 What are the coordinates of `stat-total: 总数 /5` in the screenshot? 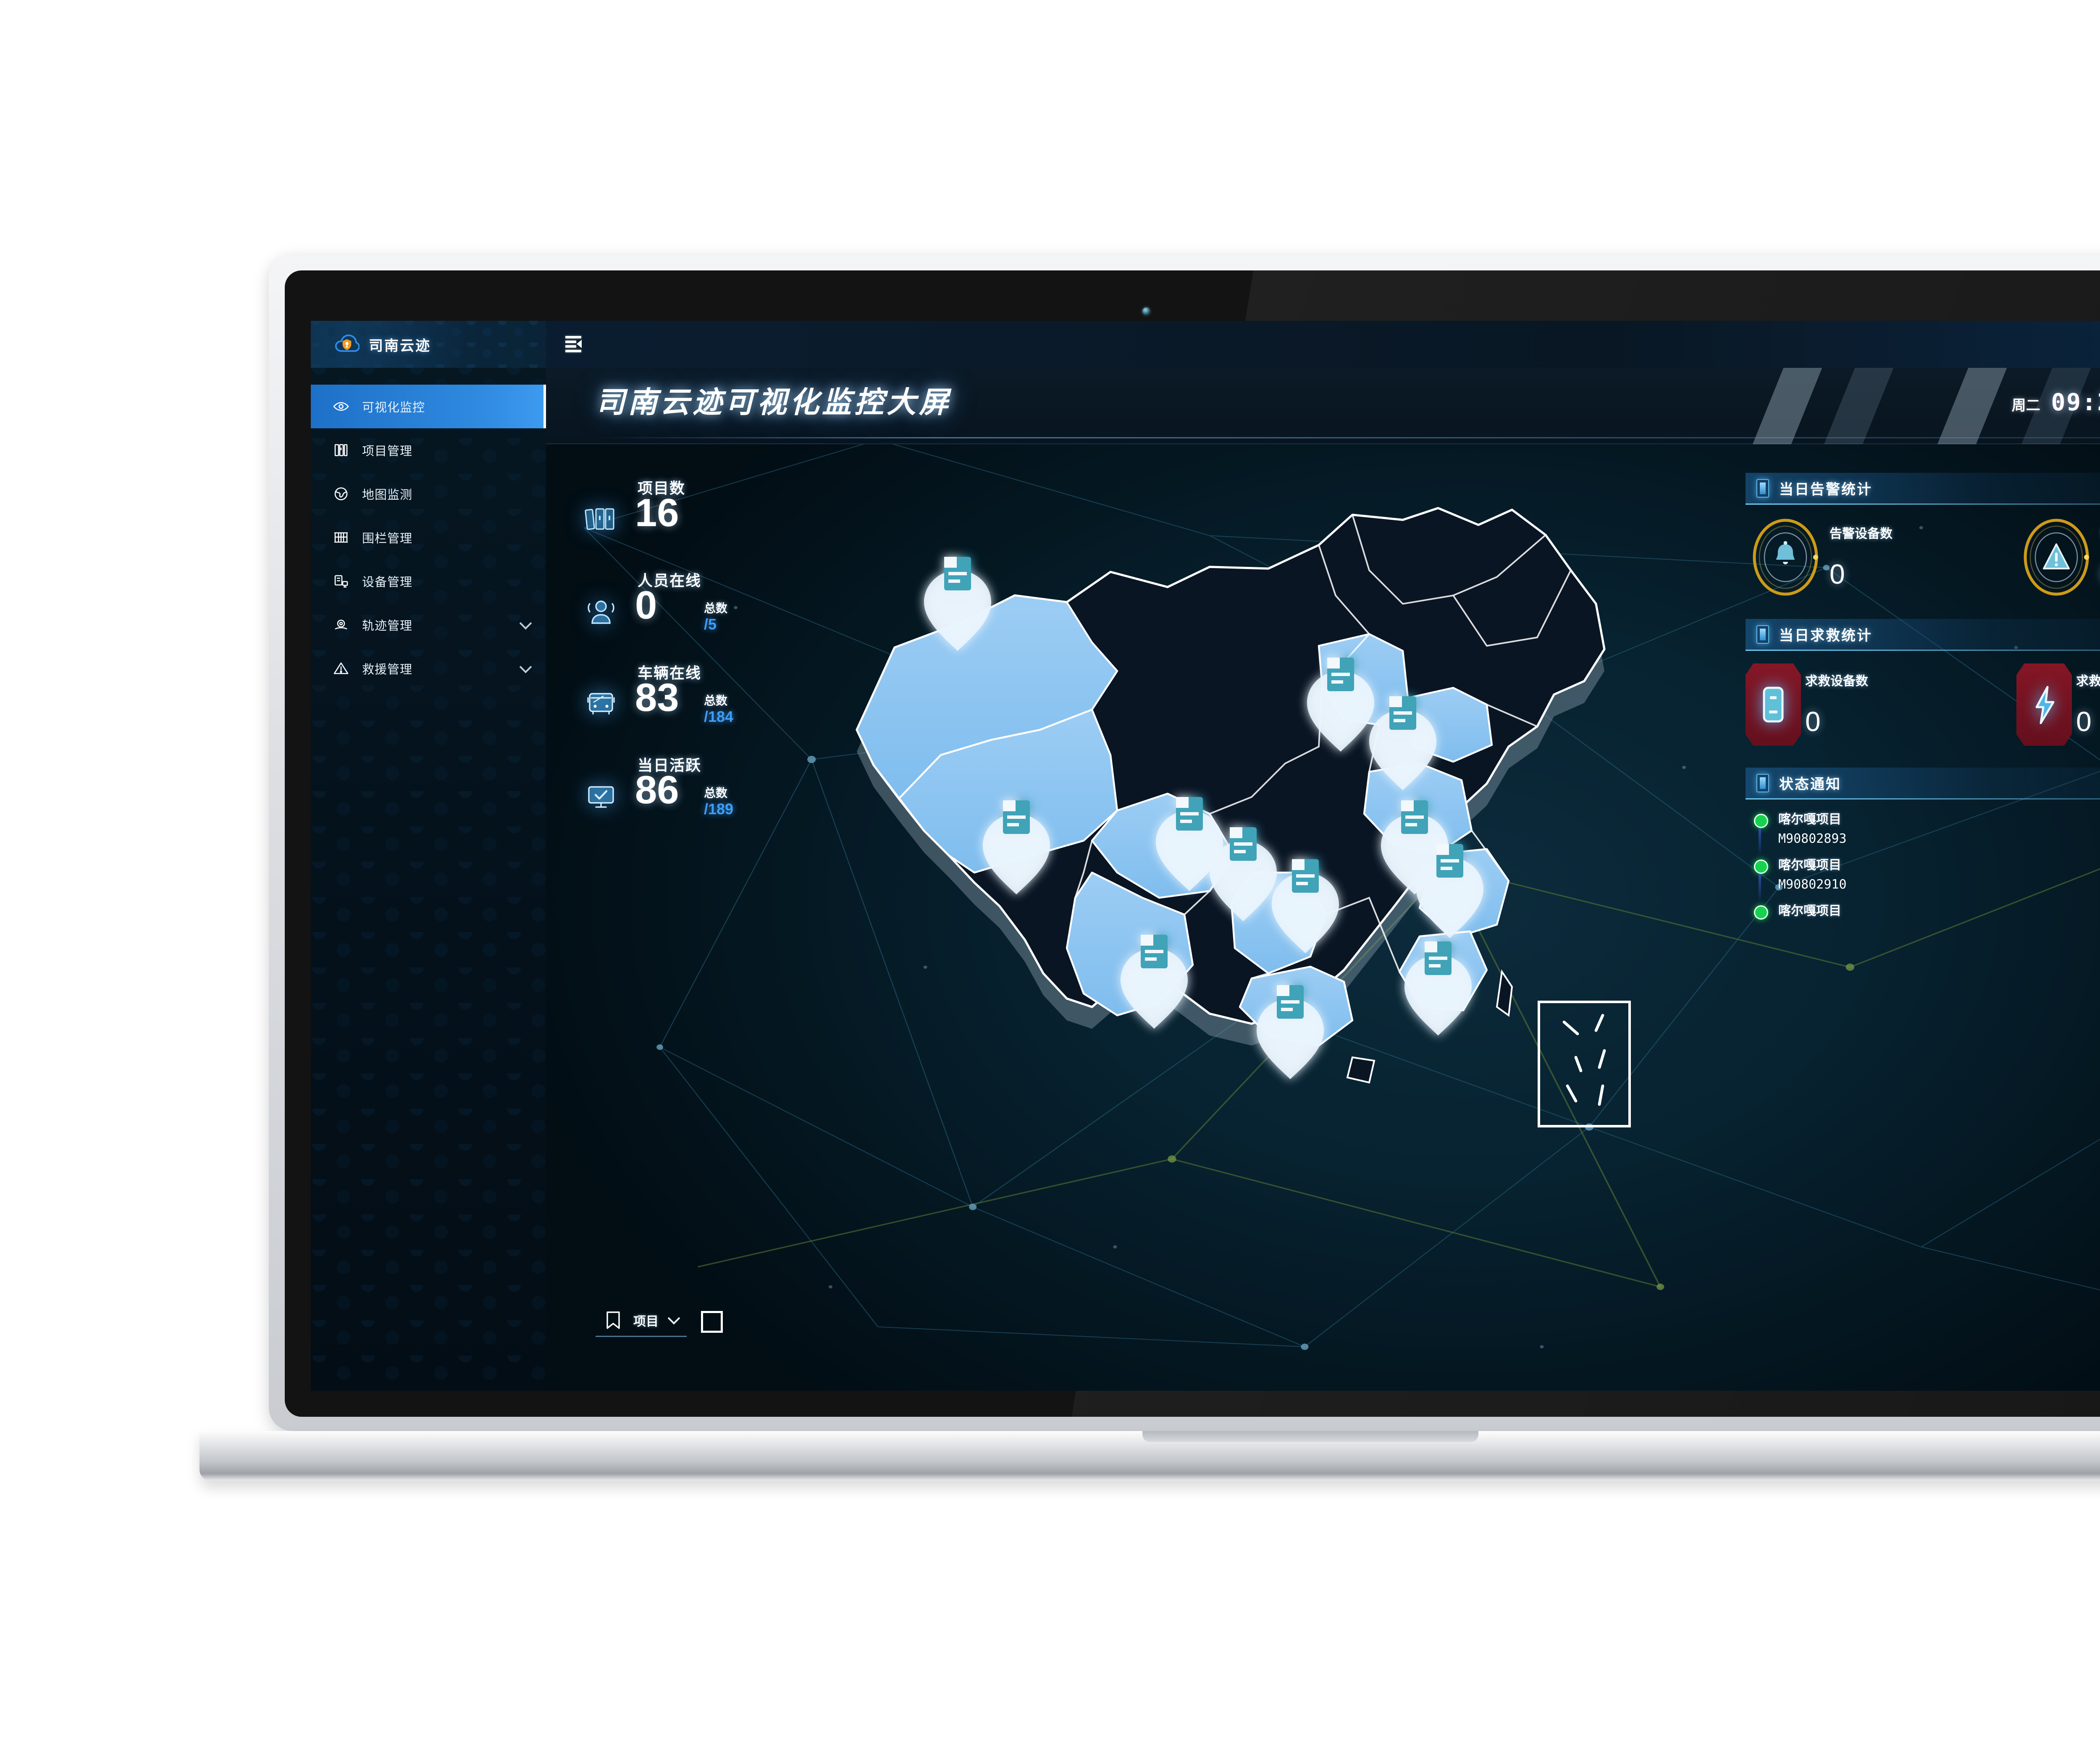 It's located at (715, 618).